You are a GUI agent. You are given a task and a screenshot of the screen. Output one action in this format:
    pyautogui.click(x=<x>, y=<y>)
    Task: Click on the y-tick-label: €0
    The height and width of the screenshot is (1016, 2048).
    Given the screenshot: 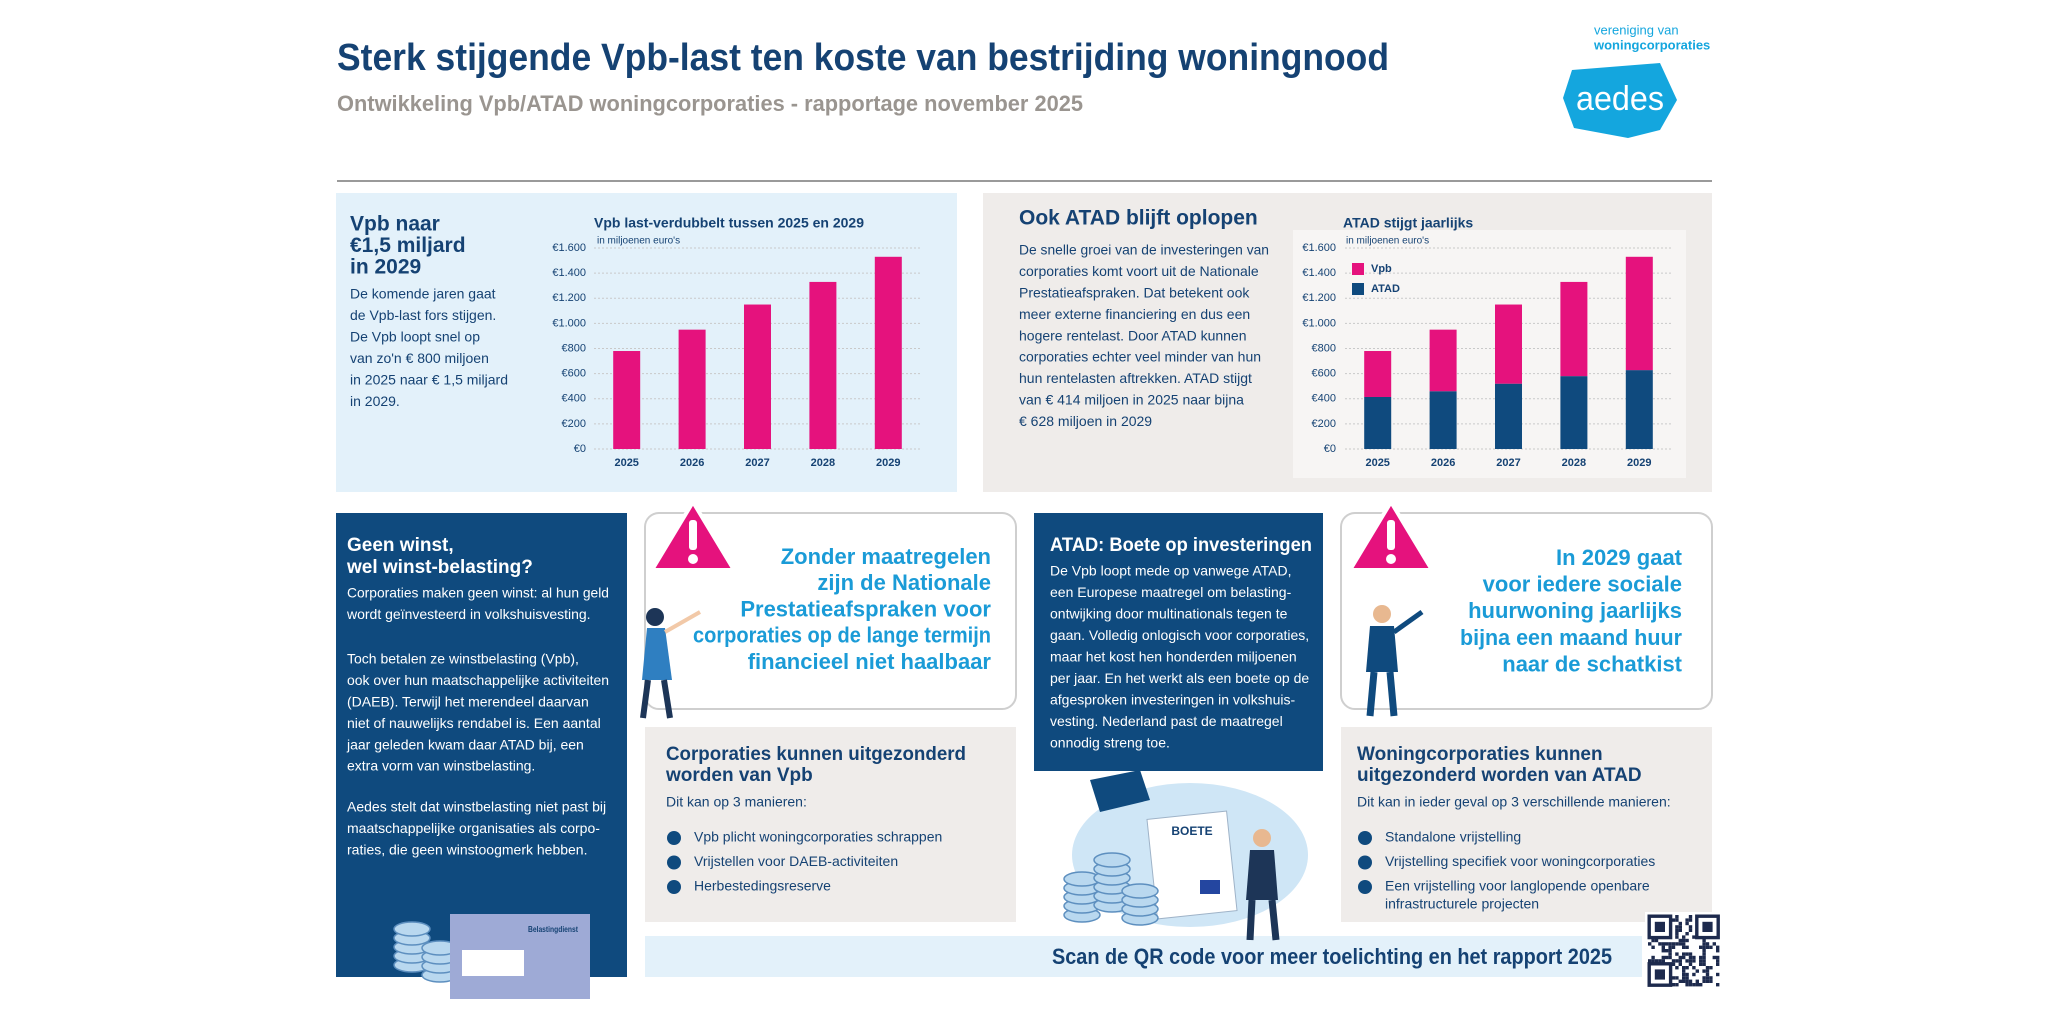 What is the action you would take?
    pyautogui.click(x=1330, y=449)
    